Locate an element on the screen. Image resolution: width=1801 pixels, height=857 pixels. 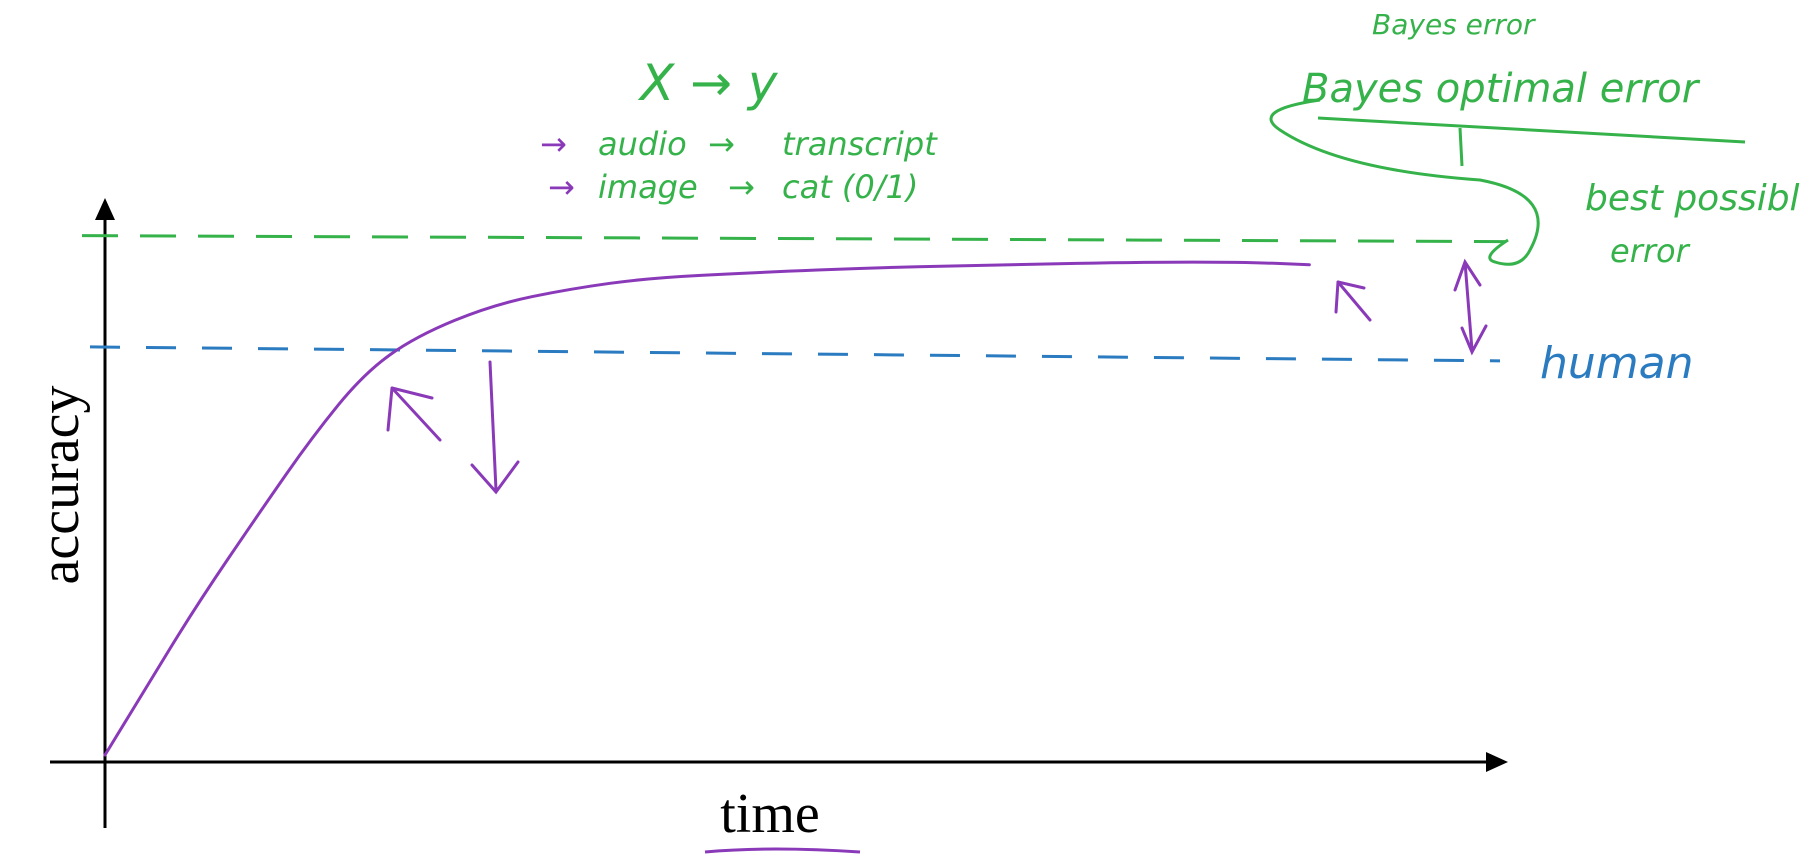
human-level-line is located at coordinates (795, 354).